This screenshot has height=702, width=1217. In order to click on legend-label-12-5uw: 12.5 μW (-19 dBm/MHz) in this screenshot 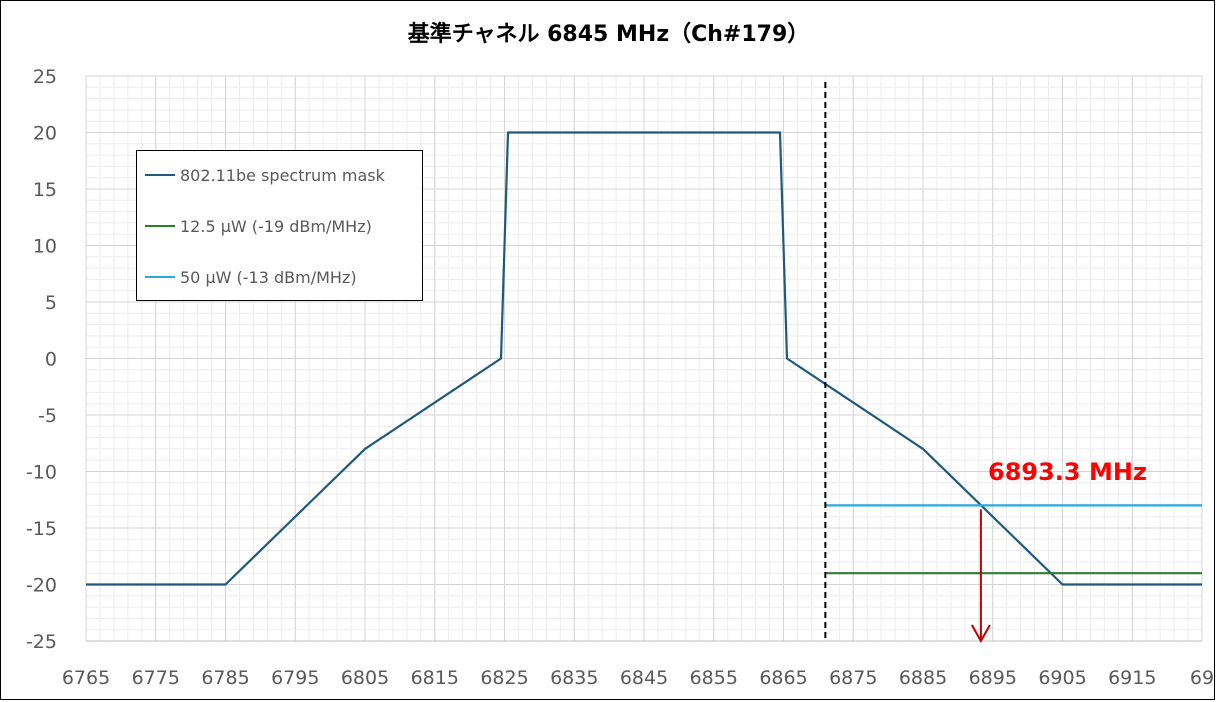, I will do `click(276, 226)`.